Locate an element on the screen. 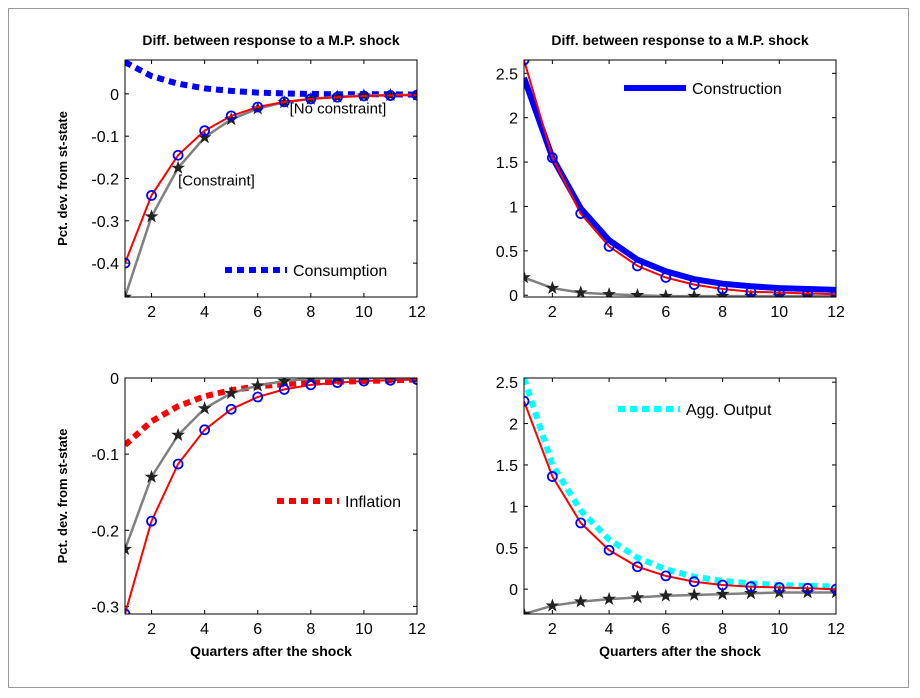 Image resolution: width=920 pixels, height=698 pixels. chart-title: Diff. between response to a M.P. shock is located at coordinates (270, 40).